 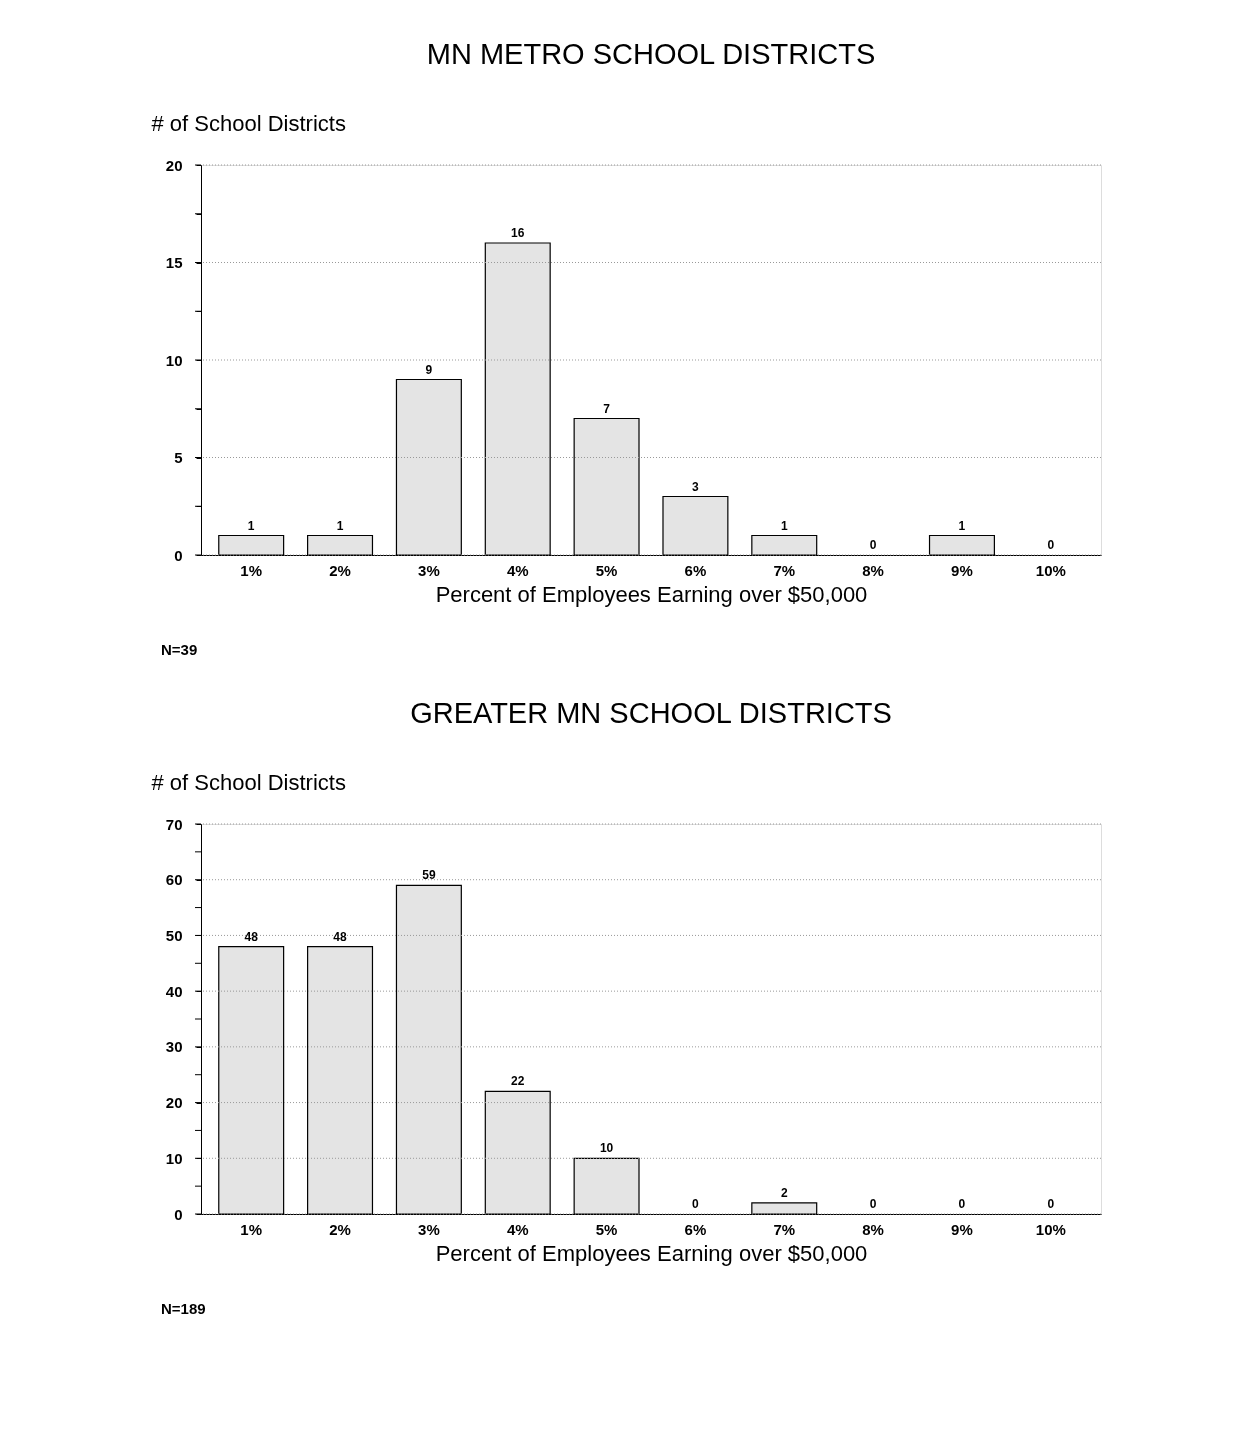 I want to click on data-label: 10, so click(x=606, y=1148).